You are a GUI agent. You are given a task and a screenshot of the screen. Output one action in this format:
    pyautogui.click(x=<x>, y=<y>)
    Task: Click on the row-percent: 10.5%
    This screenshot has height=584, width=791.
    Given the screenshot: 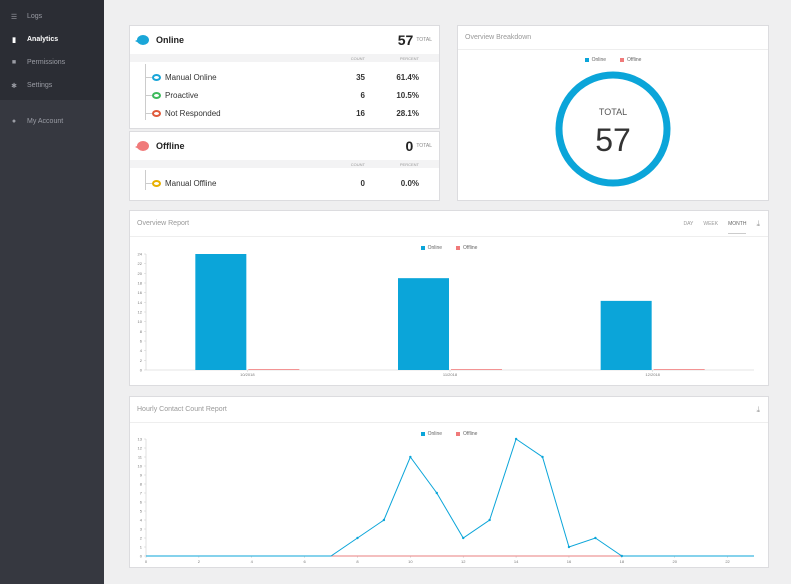 What is the action you would take?
    pyautogui.click(x=407, y=95)
    